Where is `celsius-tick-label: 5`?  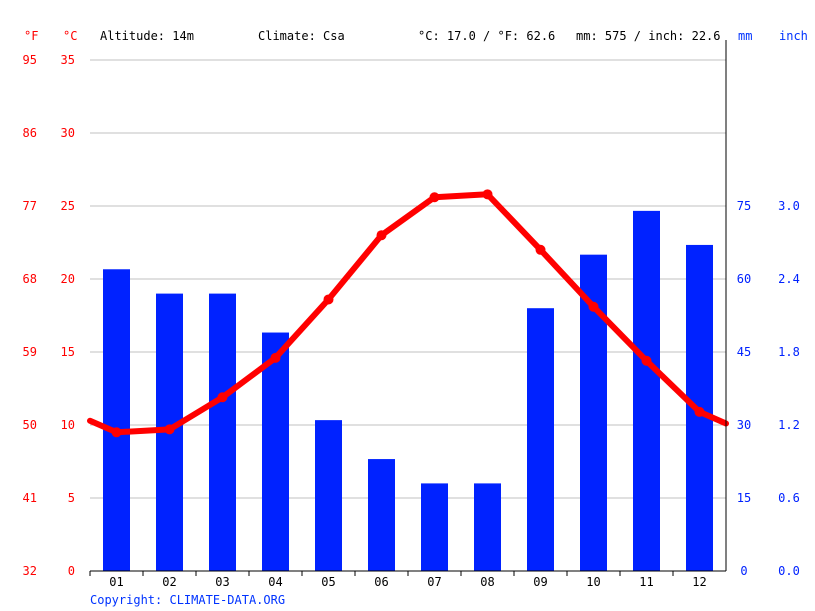
celsius-tick-label: 5 is located at coordinates (71, 498).